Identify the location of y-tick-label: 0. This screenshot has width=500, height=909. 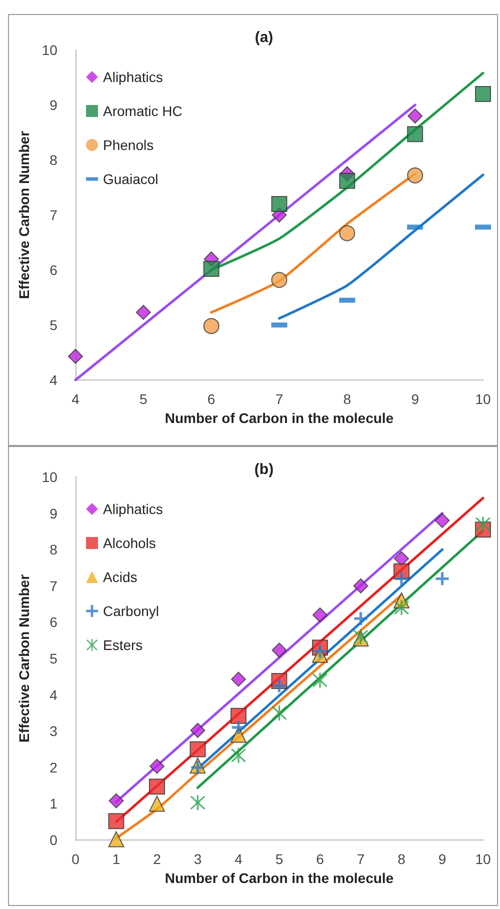
(54, 840).